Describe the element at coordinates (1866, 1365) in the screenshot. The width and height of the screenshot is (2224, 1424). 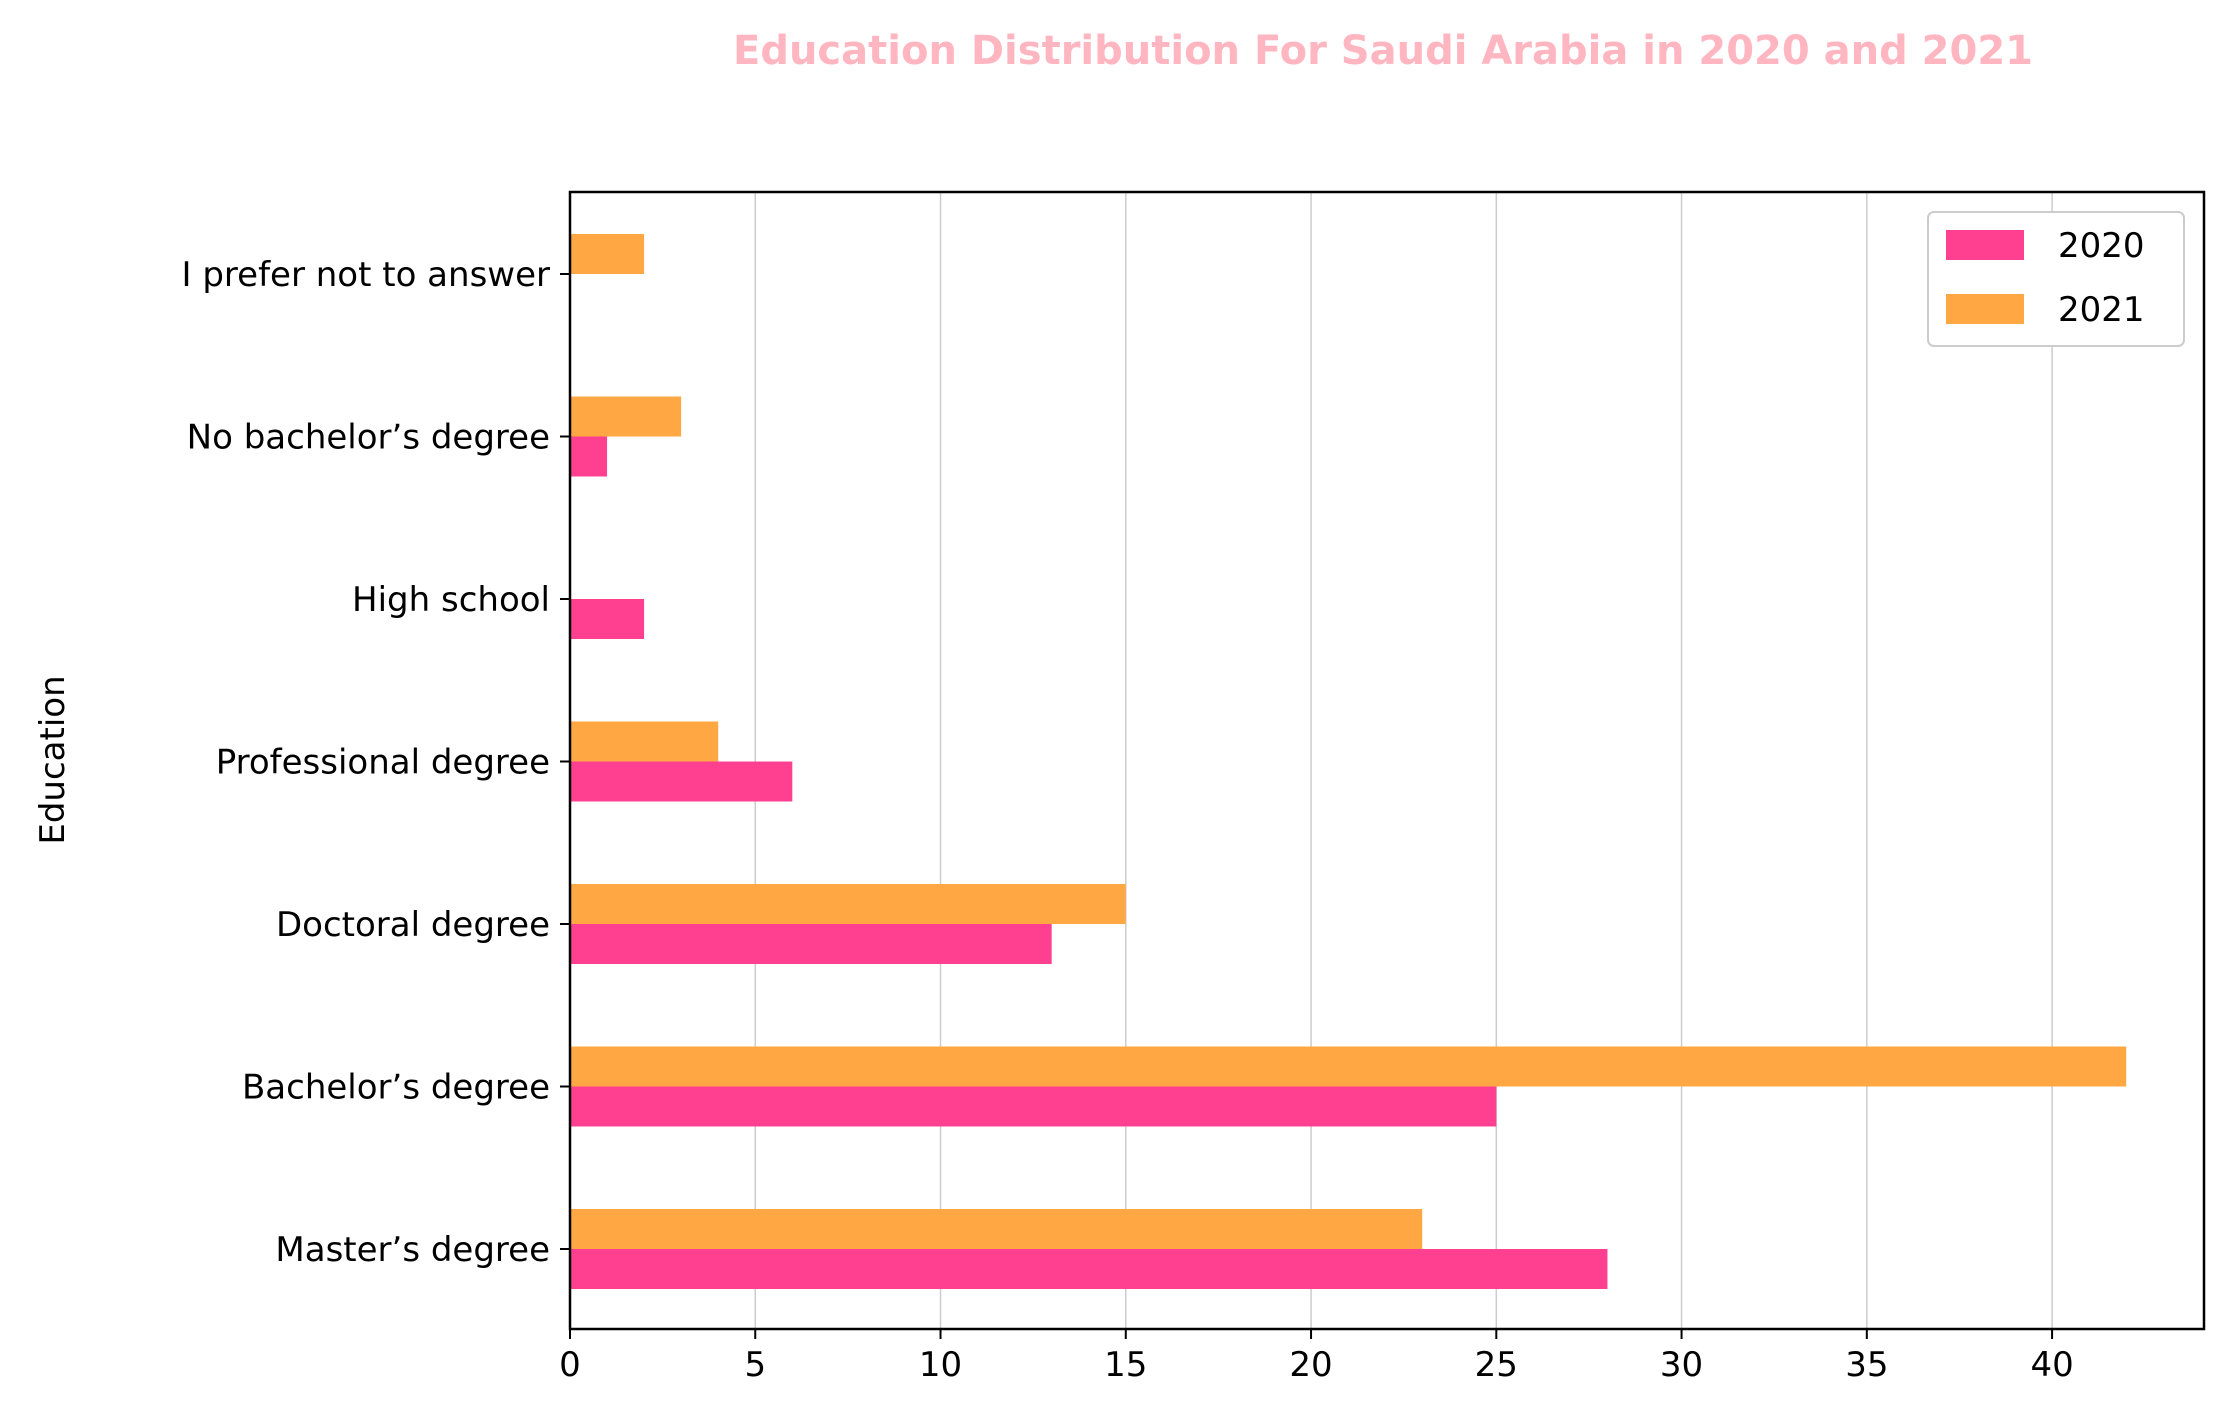
I see `x-tick-label-7: 35` at that location.